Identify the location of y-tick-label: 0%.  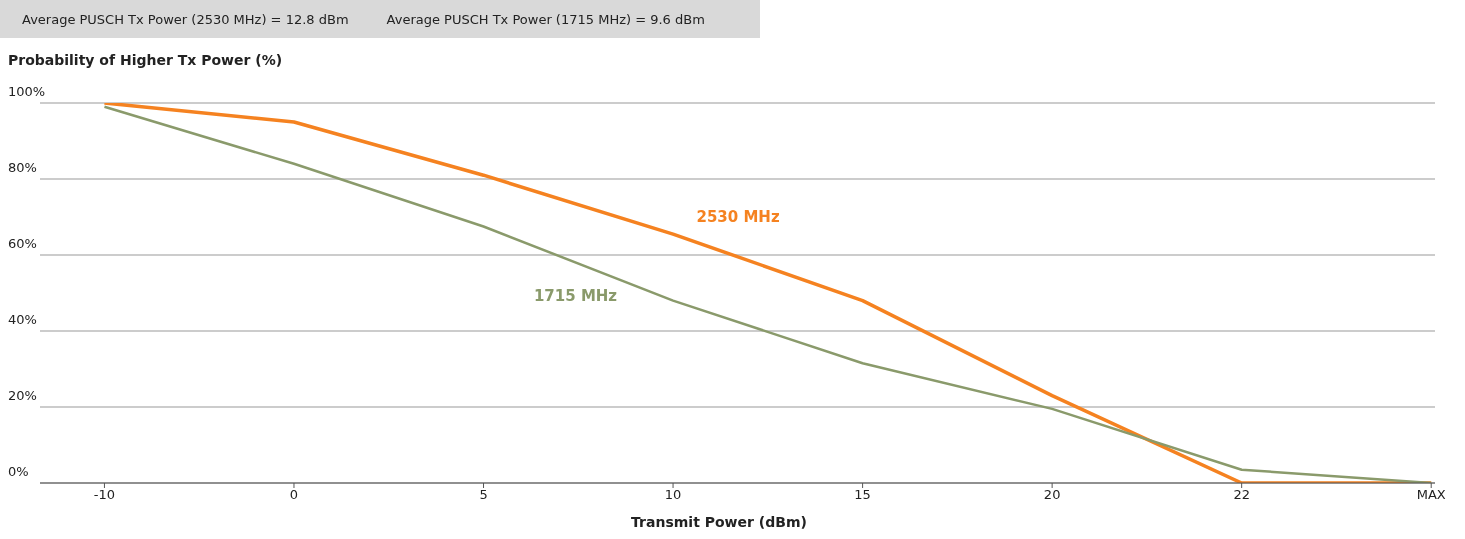
(18, 471).